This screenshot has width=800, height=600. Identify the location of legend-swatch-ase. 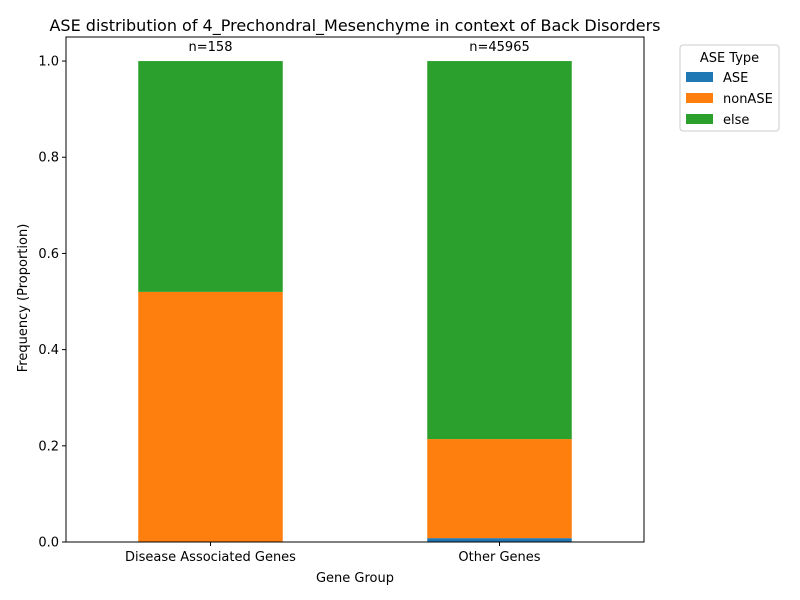
(699, 77).